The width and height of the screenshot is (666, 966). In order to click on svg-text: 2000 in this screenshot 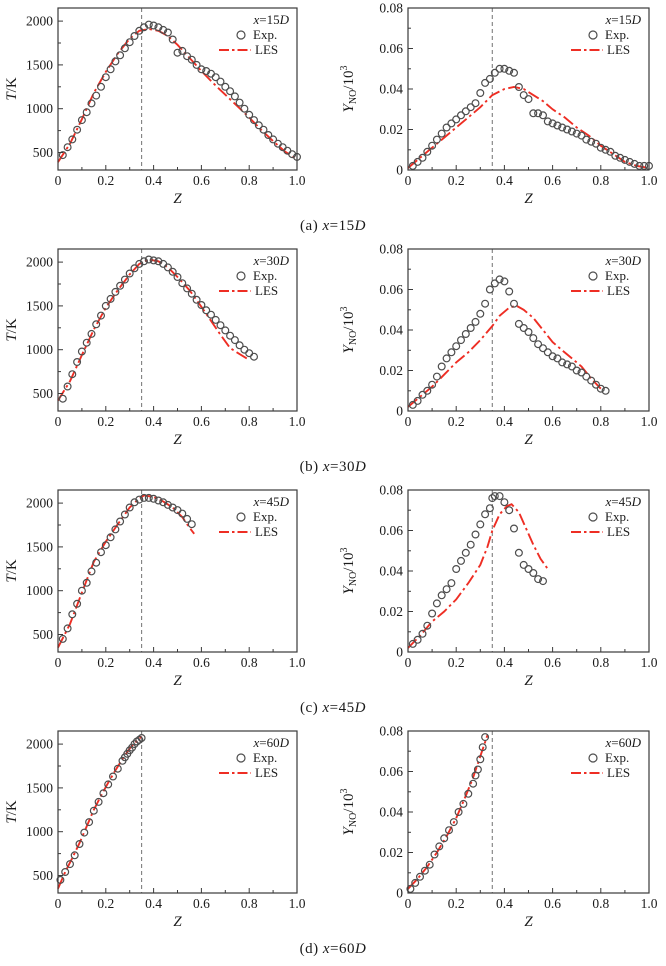, I will do `click(39, 21)`.